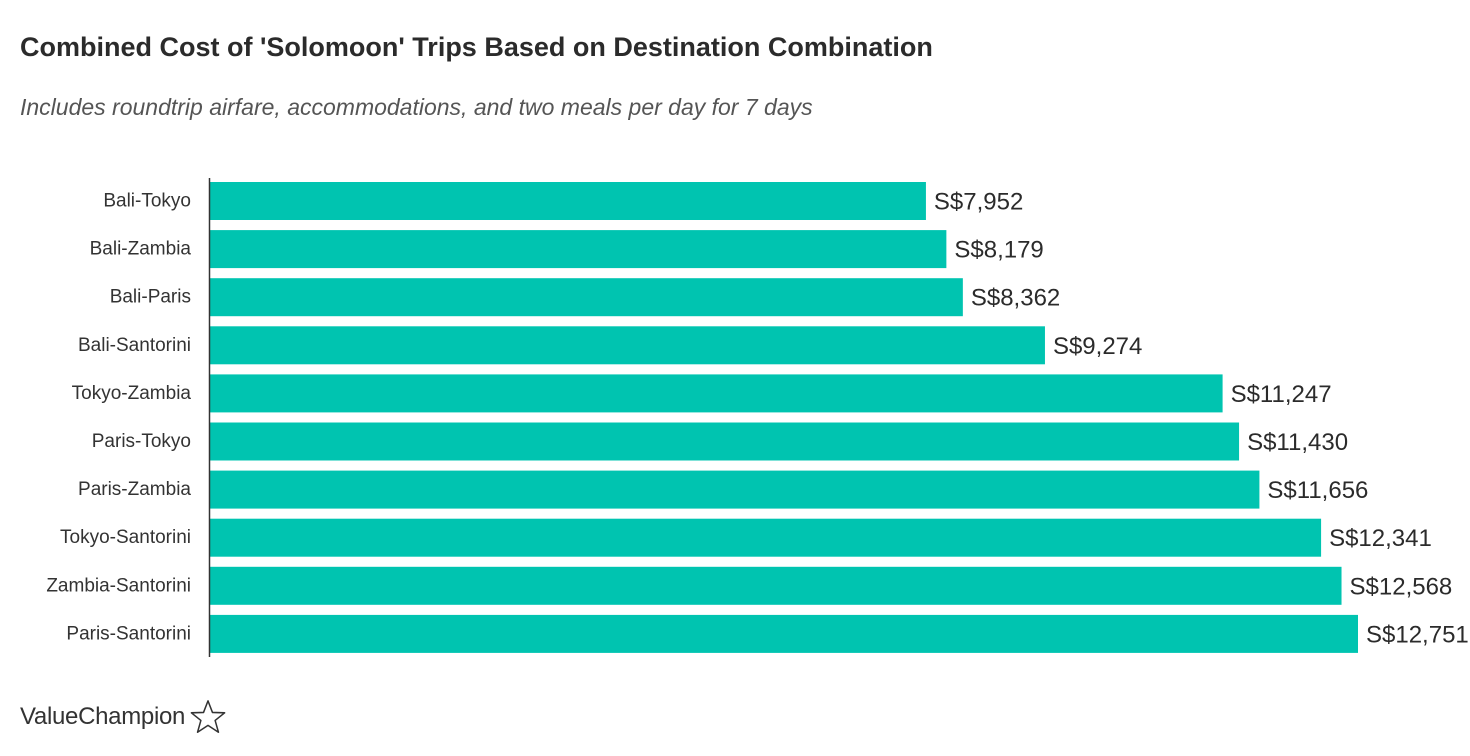 This screenshot has height=756, width=1470. Describe the element at coordinates (208, 716) in the screenshot. I see `star-outline-icon` at that location.